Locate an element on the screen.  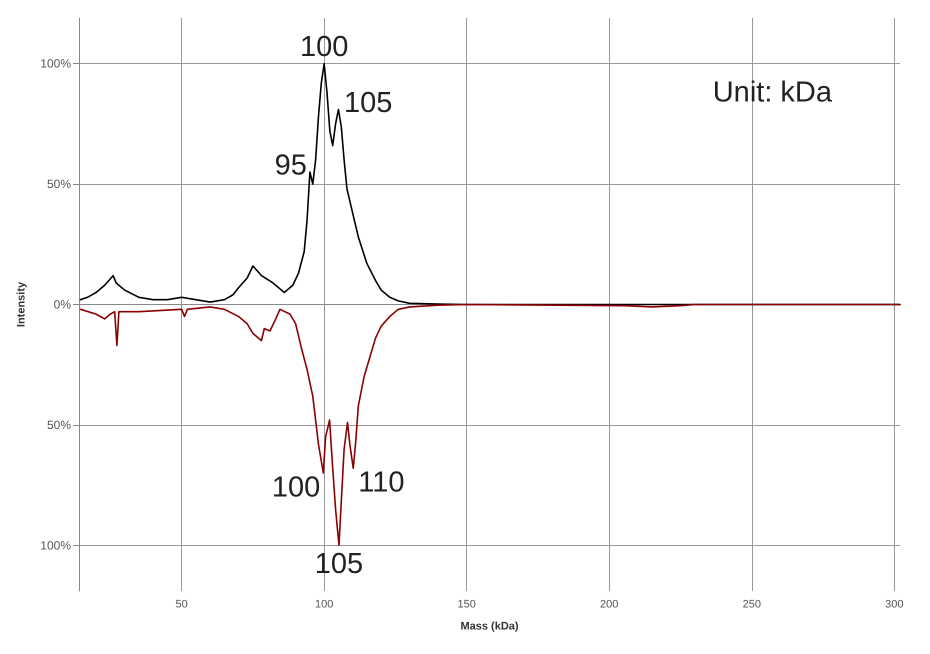
x-tick-label: 250 is located at coordinates (751, 604).